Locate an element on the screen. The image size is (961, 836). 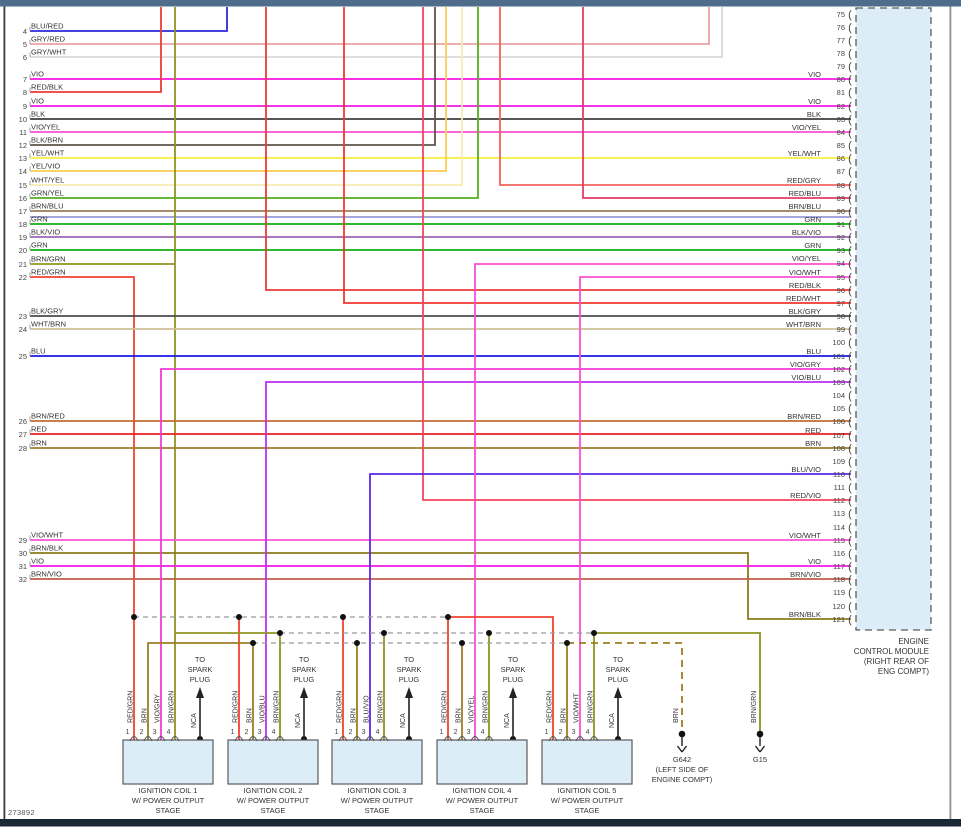
ecm-pin-number: 77 is located at coordinates (841, 40).